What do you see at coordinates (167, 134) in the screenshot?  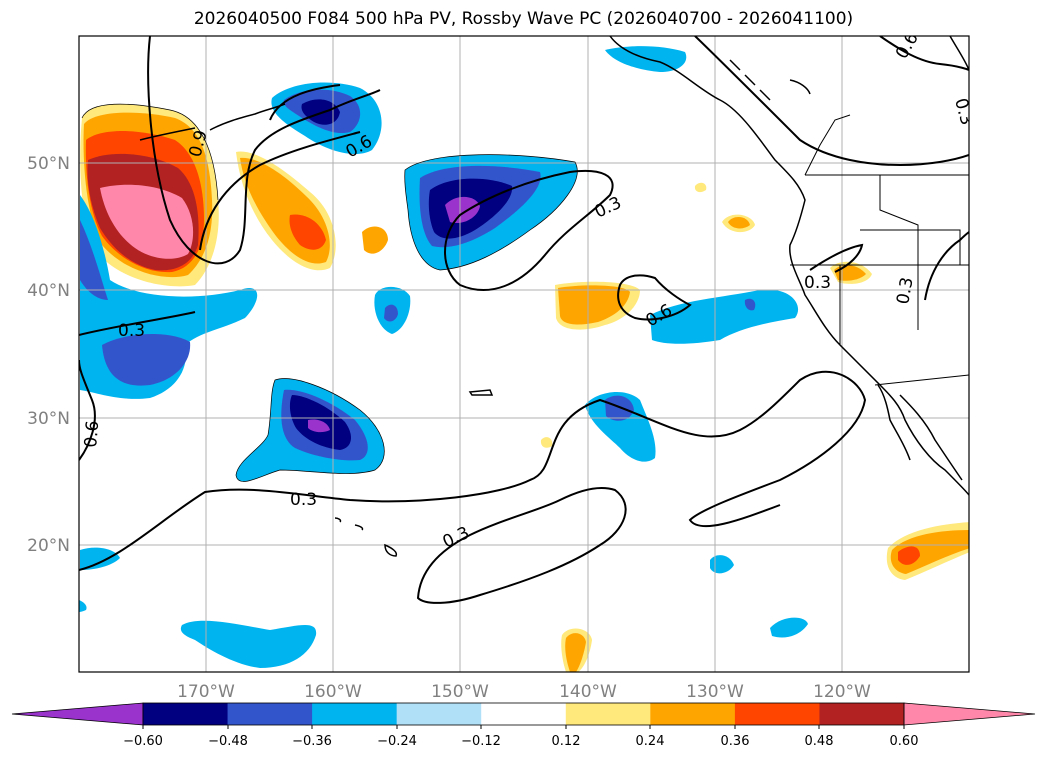 I see `coastline-aleutians-west` at bounding box center [167, 134].